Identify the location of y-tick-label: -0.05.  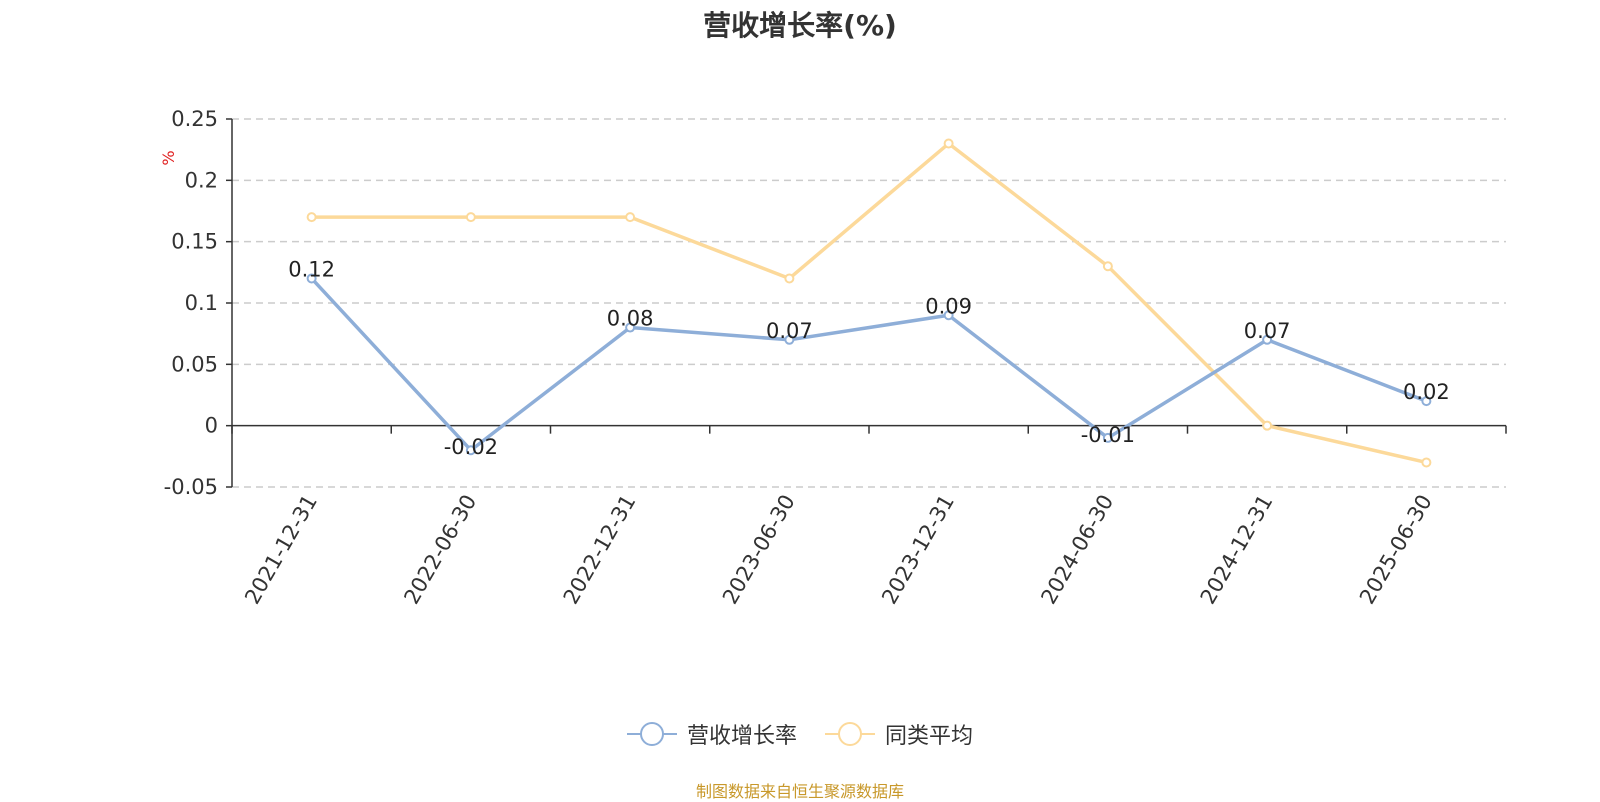
(191, 487).